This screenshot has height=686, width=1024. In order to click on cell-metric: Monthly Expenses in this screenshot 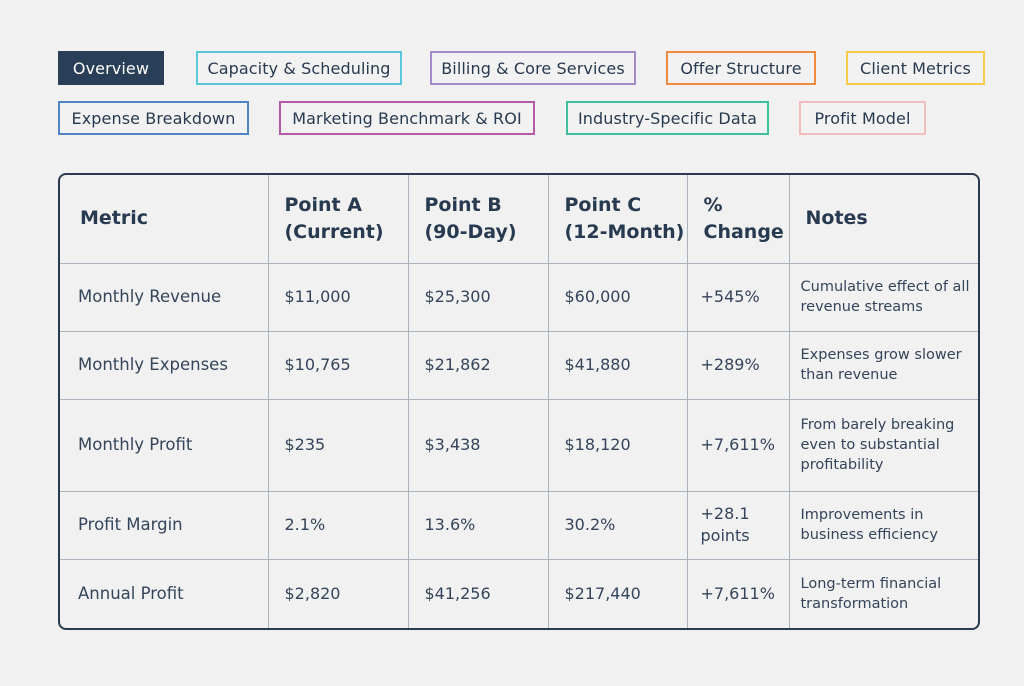, I will do `click(164, 365)`.